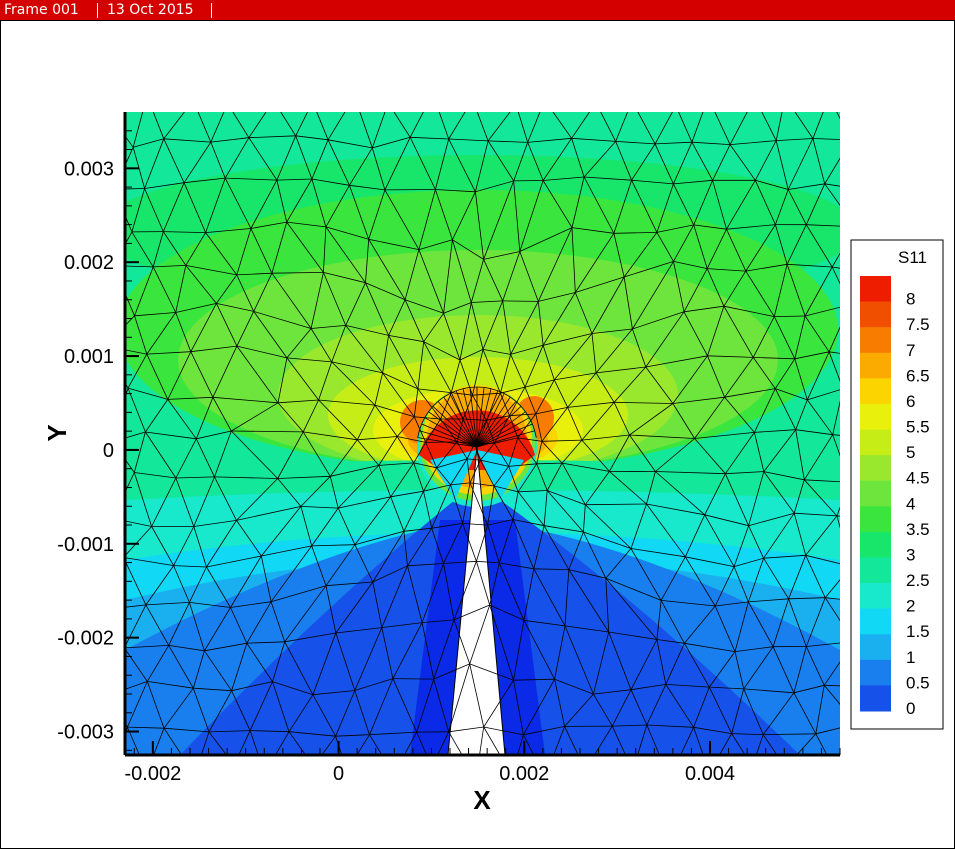 The height and width of the screenshot is (849, 955). Describe the element at coordinates (918, 504) in the screenshot. I see `legend-labels: 8 7.5 7 6.5 6 5.5 5 4.5 4 3.5 3 2.5 2 1.5 1 0.5 0` at that location.